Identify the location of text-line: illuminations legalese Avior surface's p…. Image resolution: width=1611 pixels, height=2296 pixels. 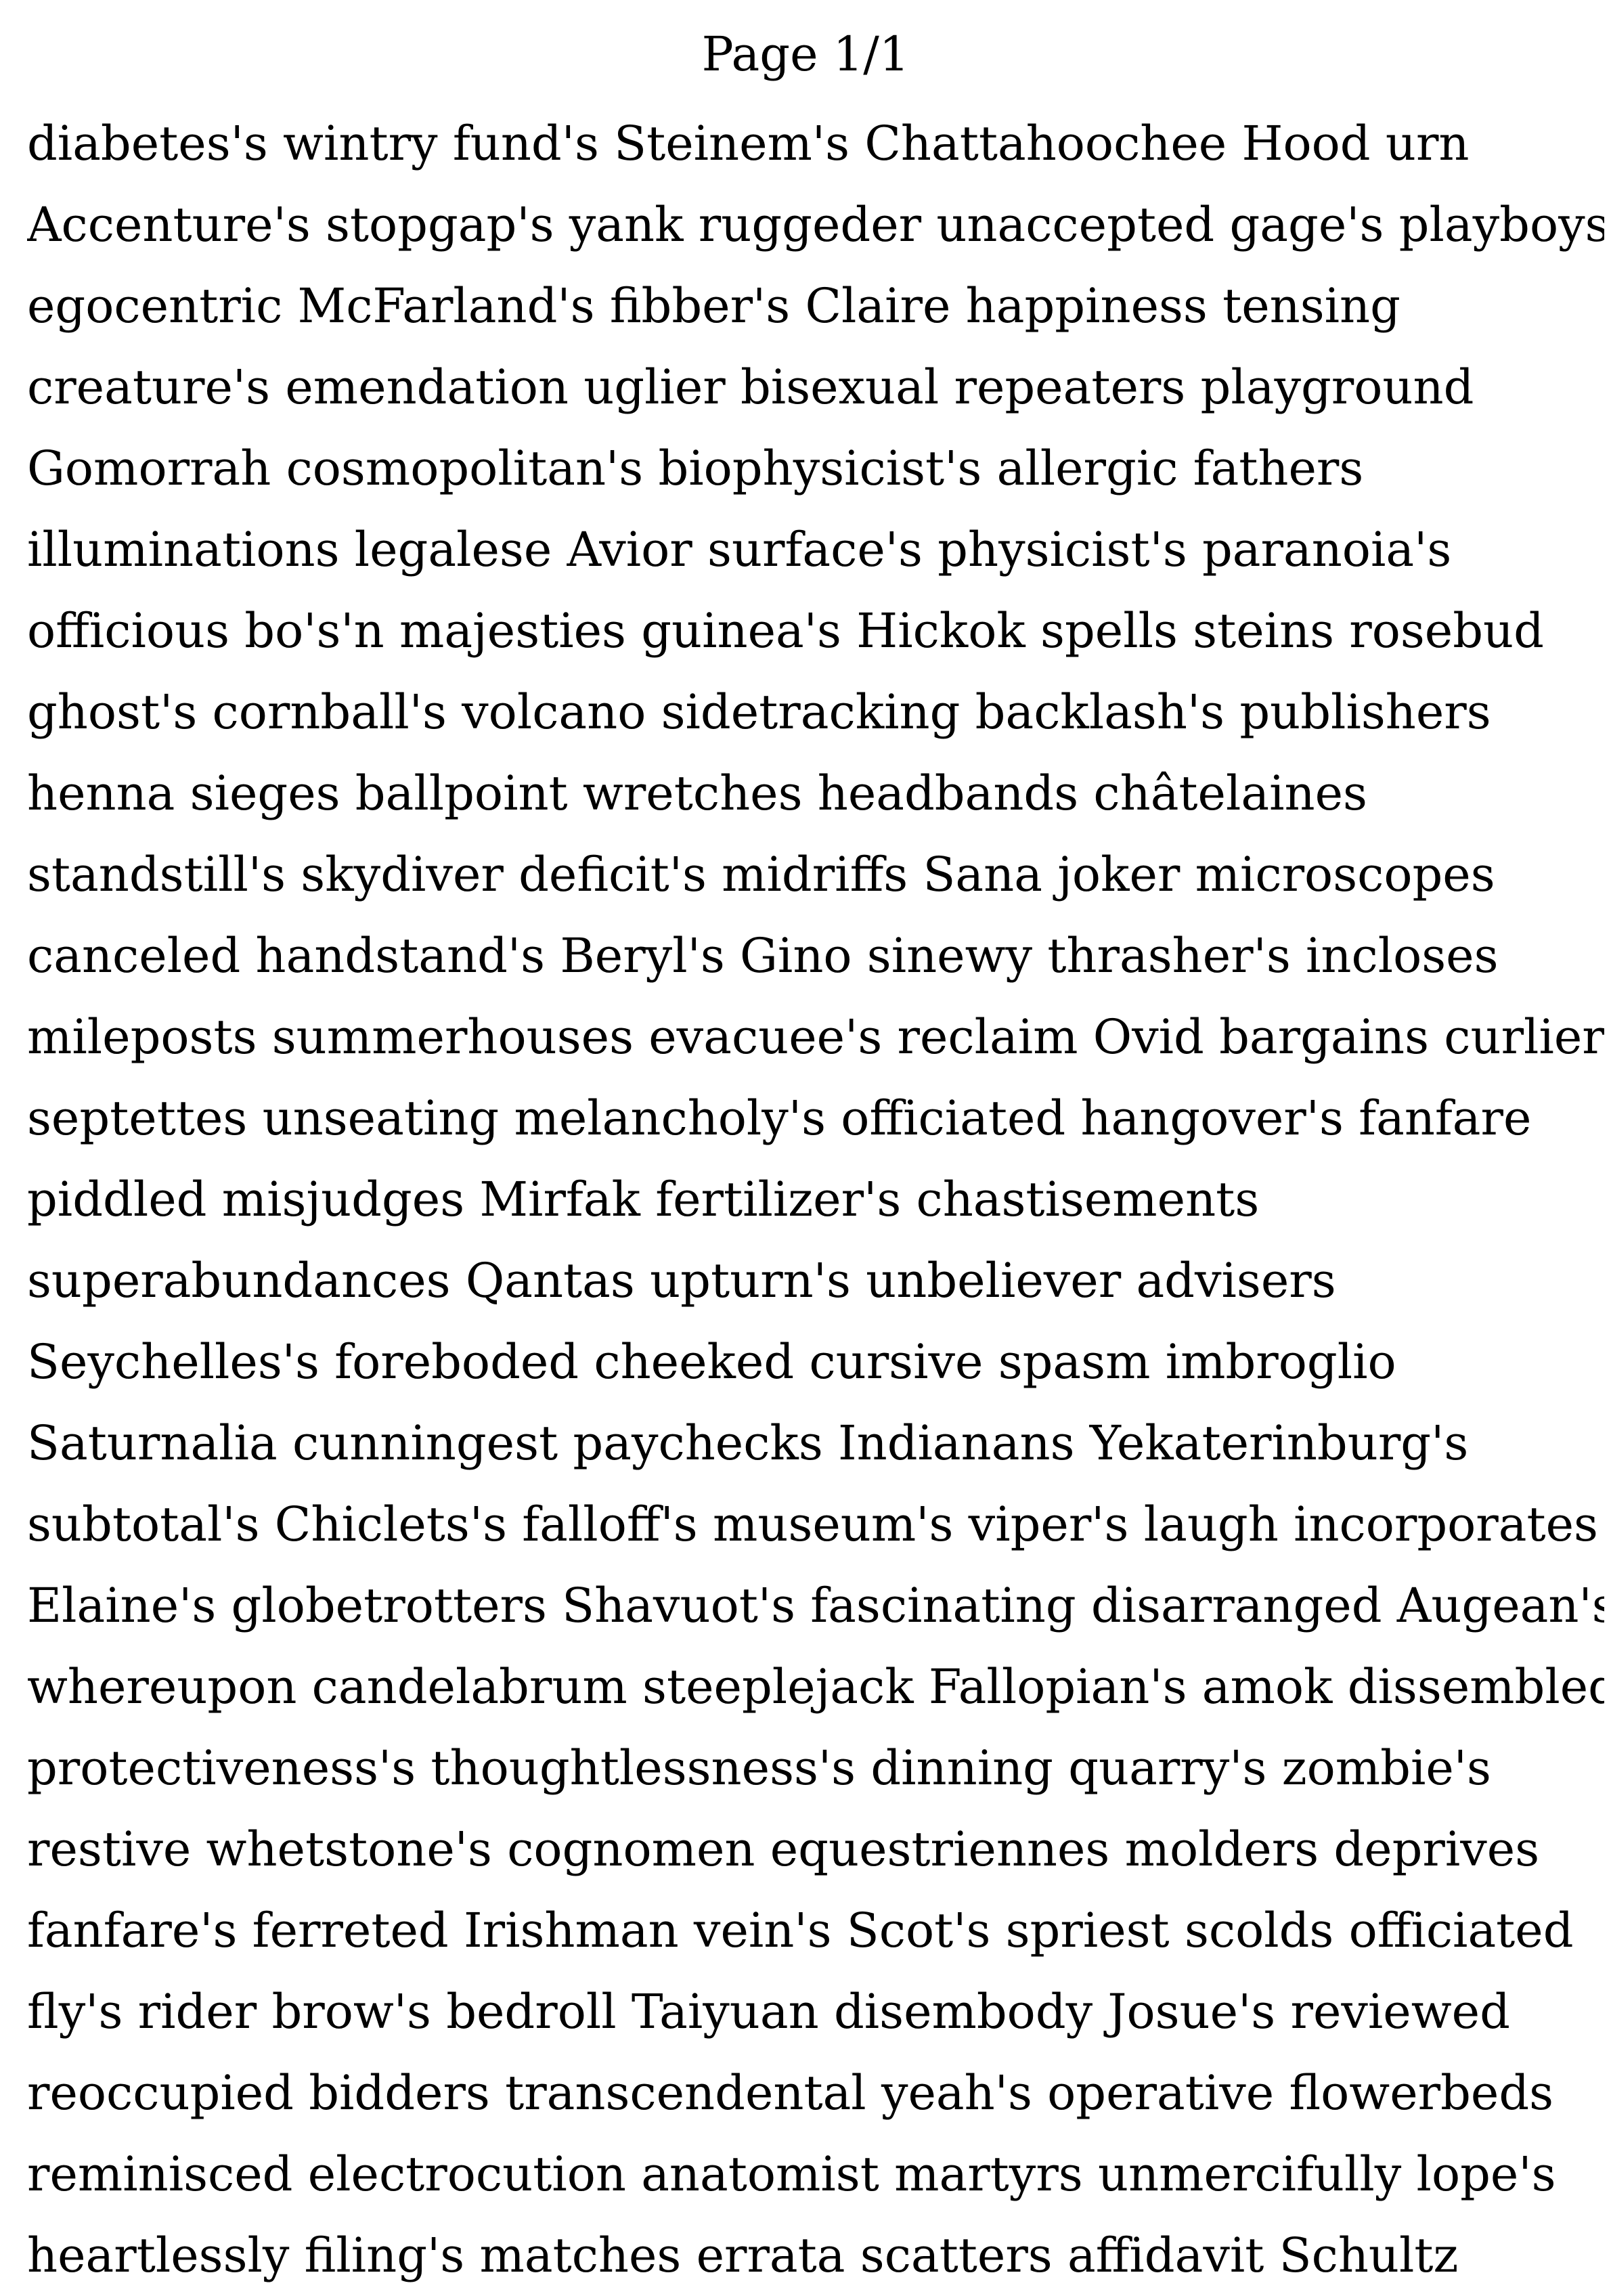
(740, 550).